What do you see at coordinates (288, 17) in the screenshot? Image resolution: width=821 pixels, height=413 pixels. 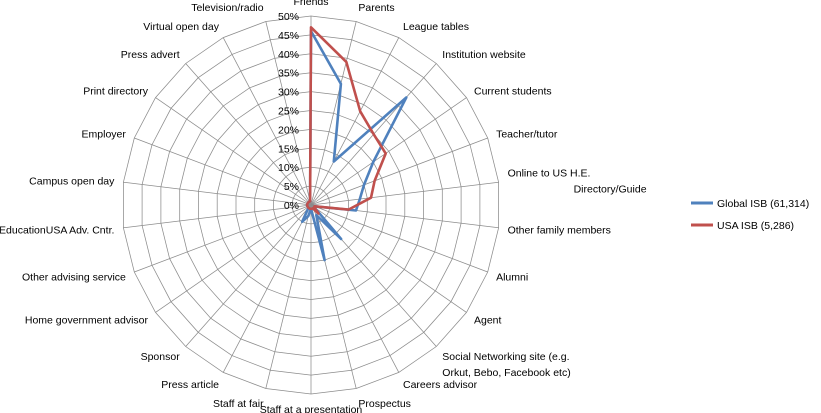 I see `tick-label: 50%` at bounding box center [288, 17].